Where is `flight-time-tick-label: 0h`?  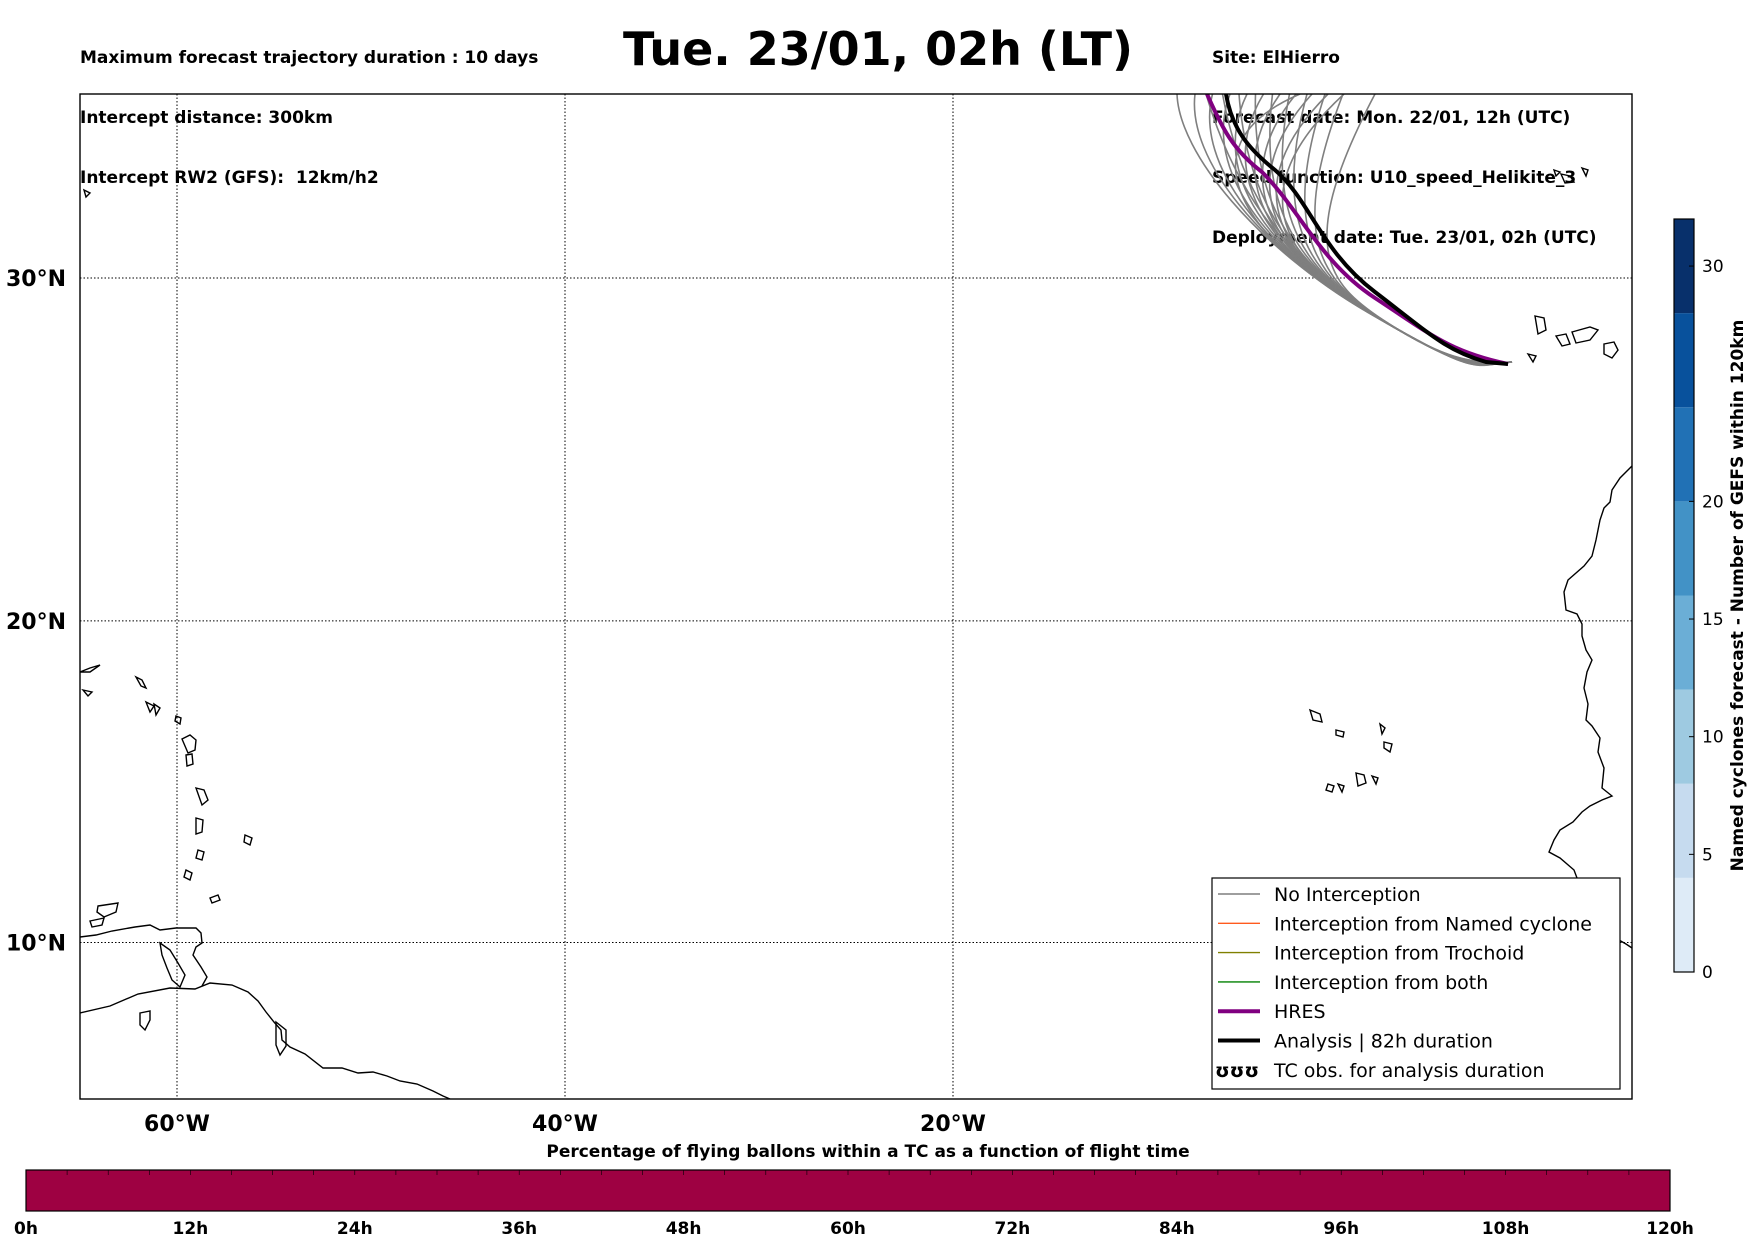
flight-time-tick-label: 0h is located at coordinates (26, 1229).